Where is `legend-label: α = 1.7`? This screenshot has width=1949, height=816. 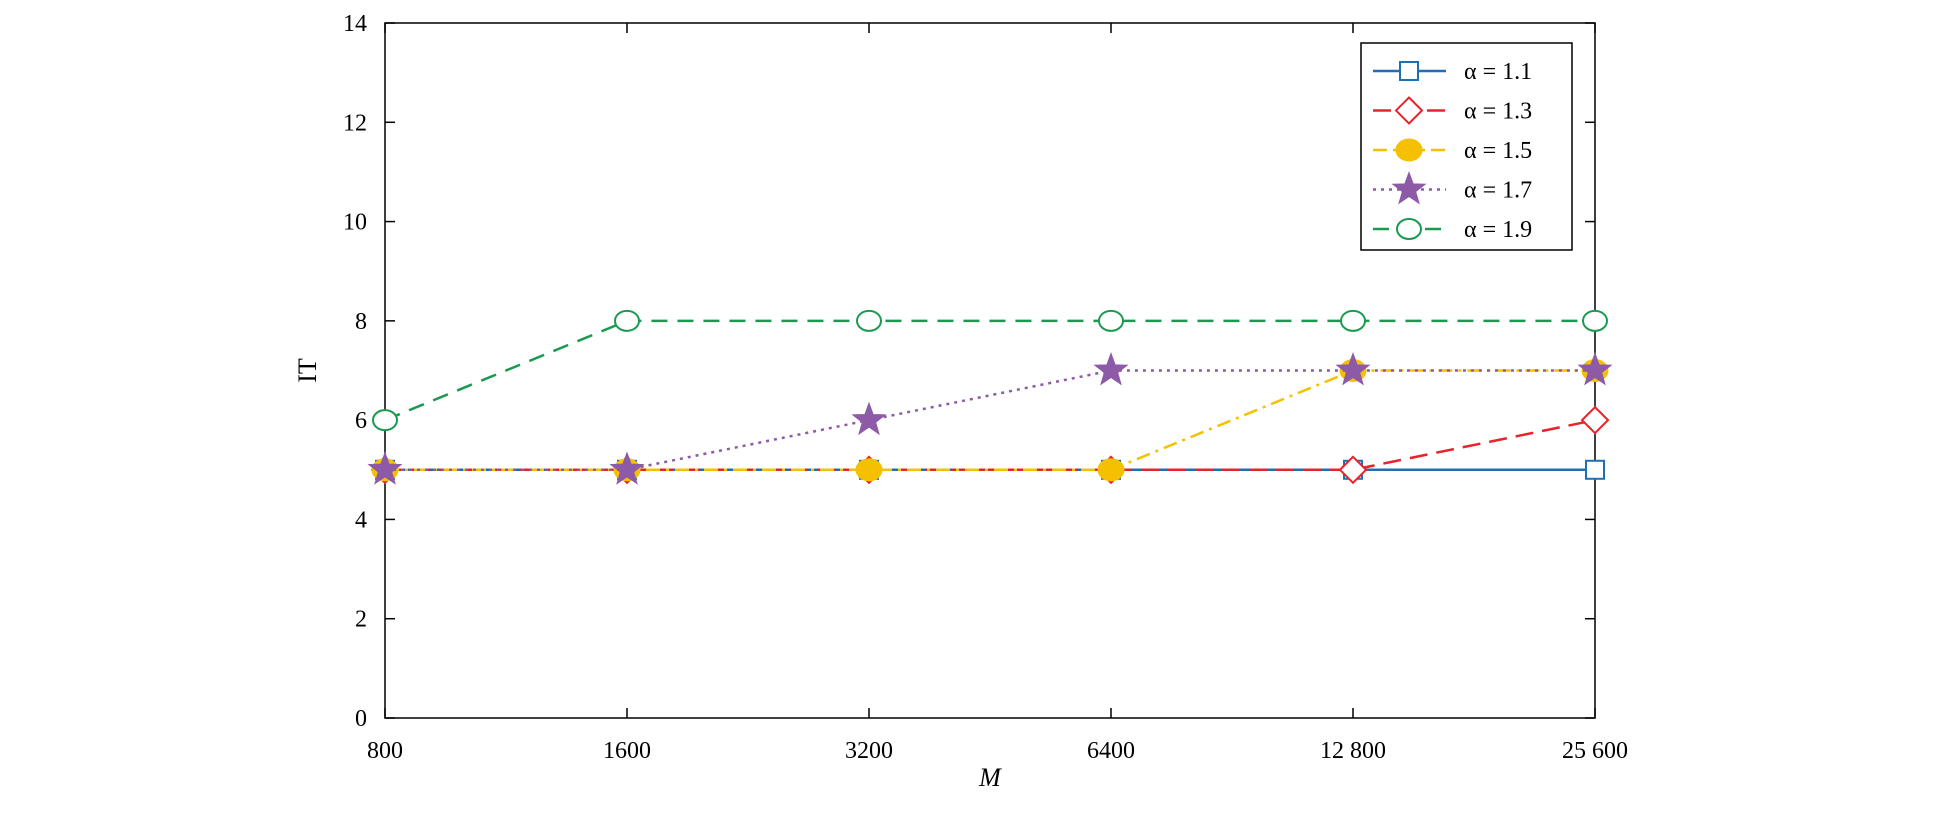
legend-label: α = 1.7 is located at coordinates (1498, 191).